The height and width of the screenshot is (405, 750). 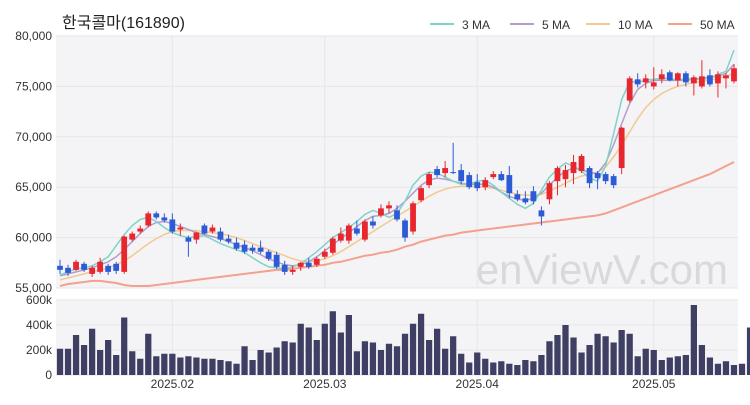 What do you see at coordinates (33, 36) in the screenshot?
I see `price-tick-label: 80,000` at bounding box center [33, 36].